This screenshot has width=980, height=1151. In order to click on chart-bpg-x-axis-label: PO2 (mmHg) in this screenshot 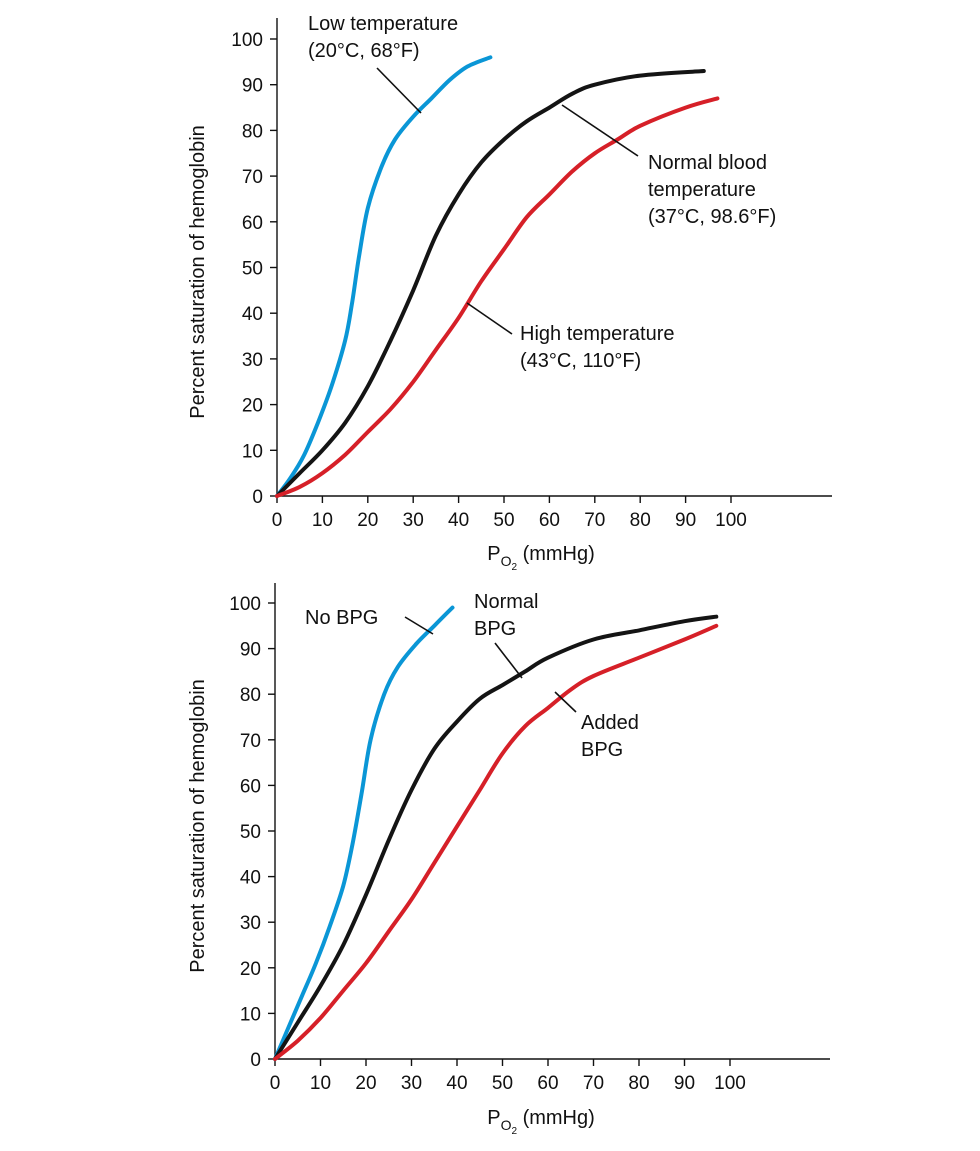, I will do `click(541, 1122)`.